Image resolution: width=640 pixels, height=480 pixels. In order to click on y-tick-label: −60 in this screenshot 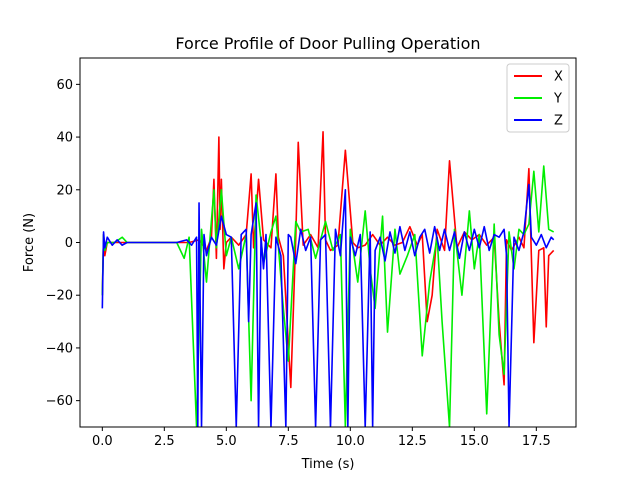, I will do `click(59, 401)`.